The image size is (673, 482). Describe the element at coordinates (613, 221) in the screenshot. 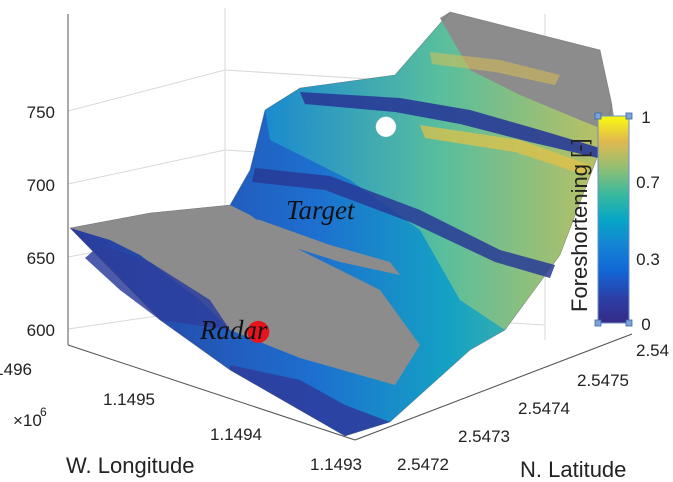

I see `colorbar: 1 0.7 0.3 0 Foreshortening [-]` at that location.